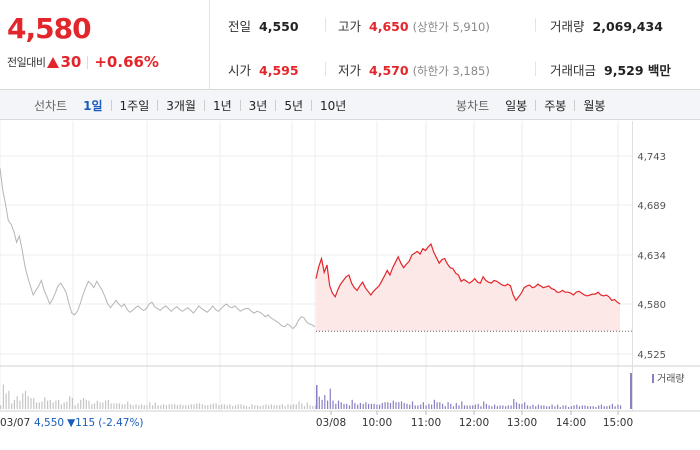  What do you see at coordinates (627, 26) in the screenshot?
I see `stat-value: 2,069,434` at bounding box center [627, 26].